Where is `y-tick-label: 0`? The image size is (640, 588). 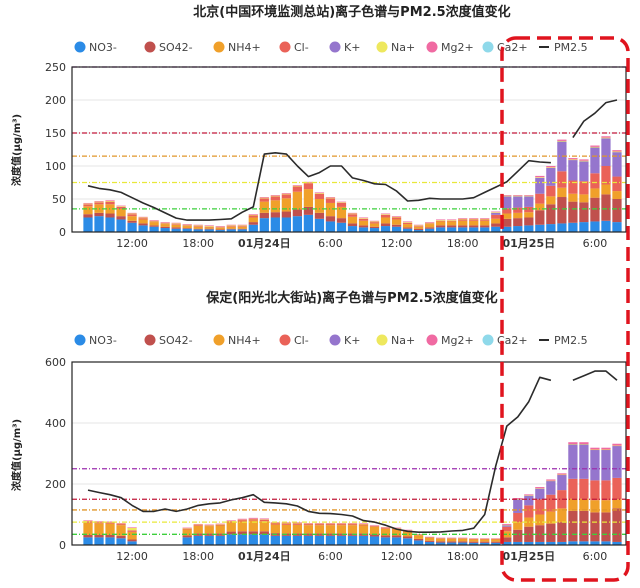
y-tick-label: 0 is located at coordinates (62, 545).